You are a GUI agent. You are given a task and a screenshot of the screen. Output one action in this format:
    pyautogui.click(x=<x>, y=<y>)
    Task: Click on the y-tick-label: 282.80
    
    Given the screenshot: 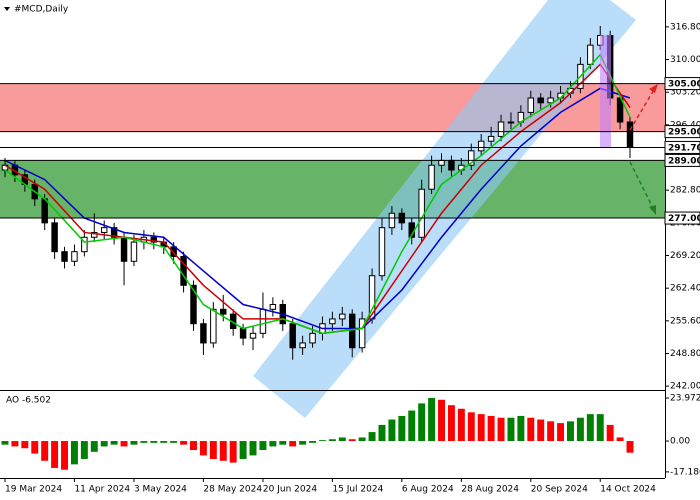 What is the action you would take?
    pyautogui.click(x=685, y=191)
    